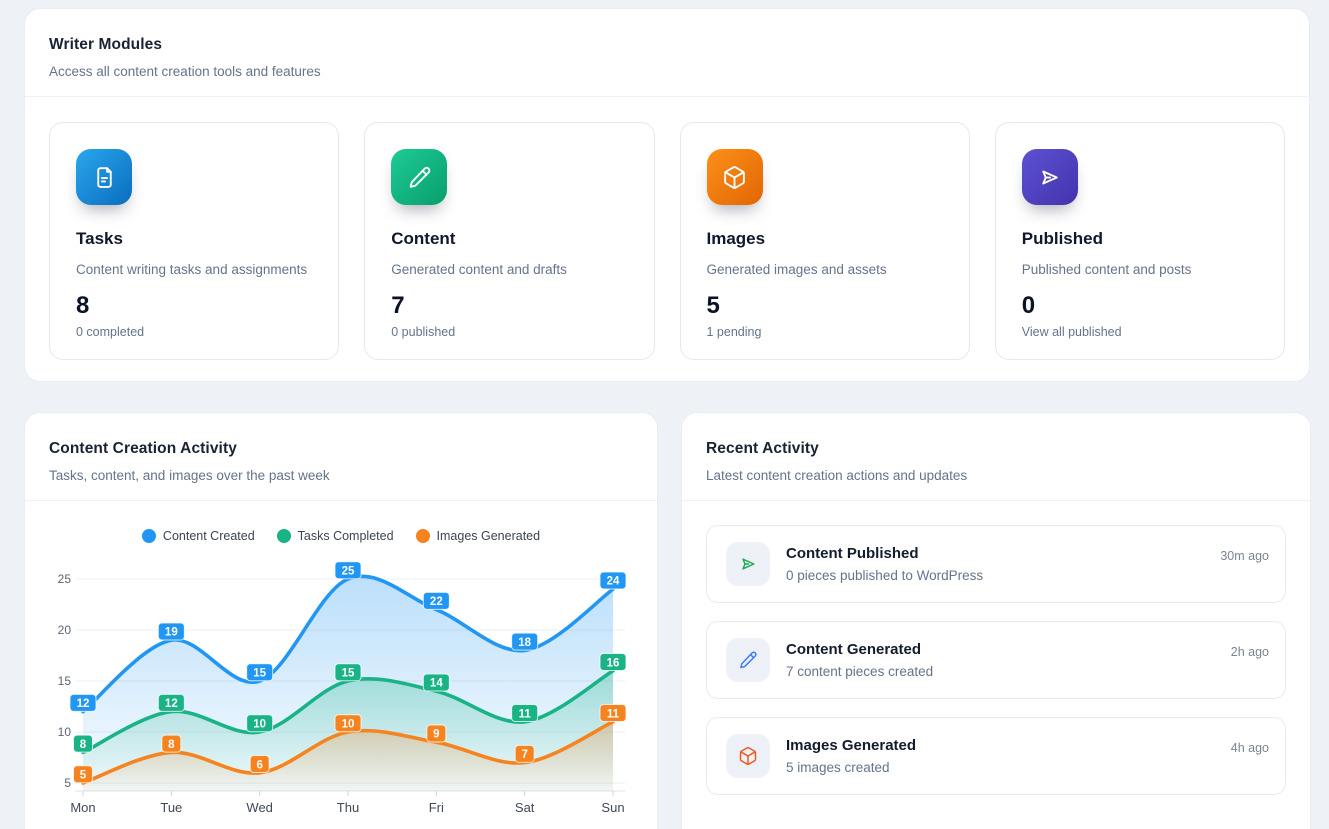 This screenshot has height=829, width=1329. Describe the element at coordinates (1062, 238) in the screenshot. I see `module-card-title: Published` at that location.